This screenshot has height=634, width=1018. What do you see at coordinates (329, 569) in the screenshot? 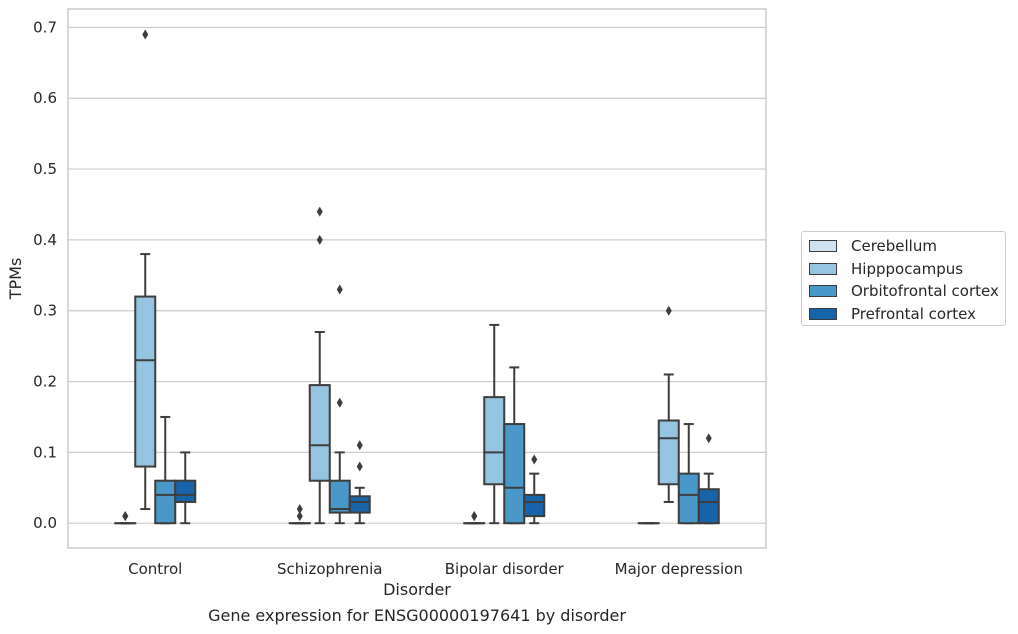
I see `x-tick-label: Schizophrenia` at bounding box center [329, 569].